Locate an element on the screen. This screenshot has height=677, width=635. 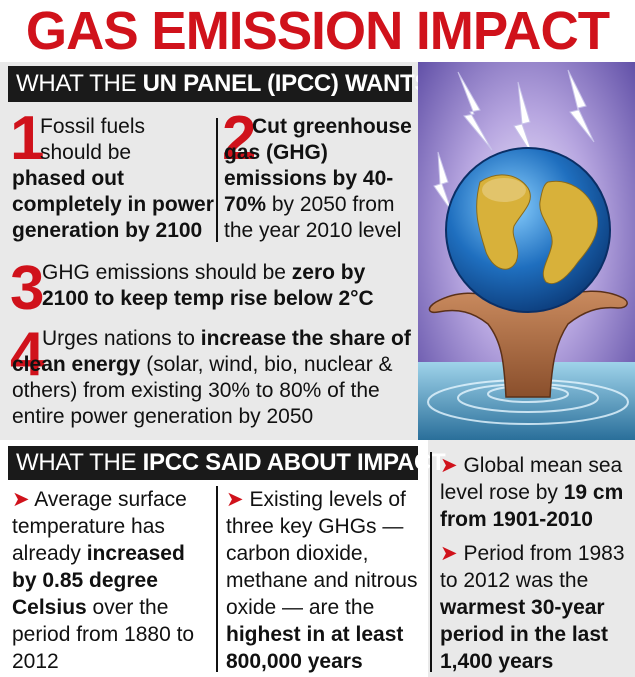
section-header-wants: WHAT THE UN PANEL (IPCC) WANTS is located at coordinates (219, 84).